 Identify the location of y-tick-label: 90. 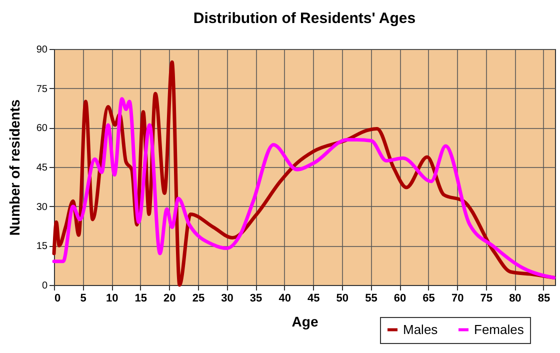
(42, 50).